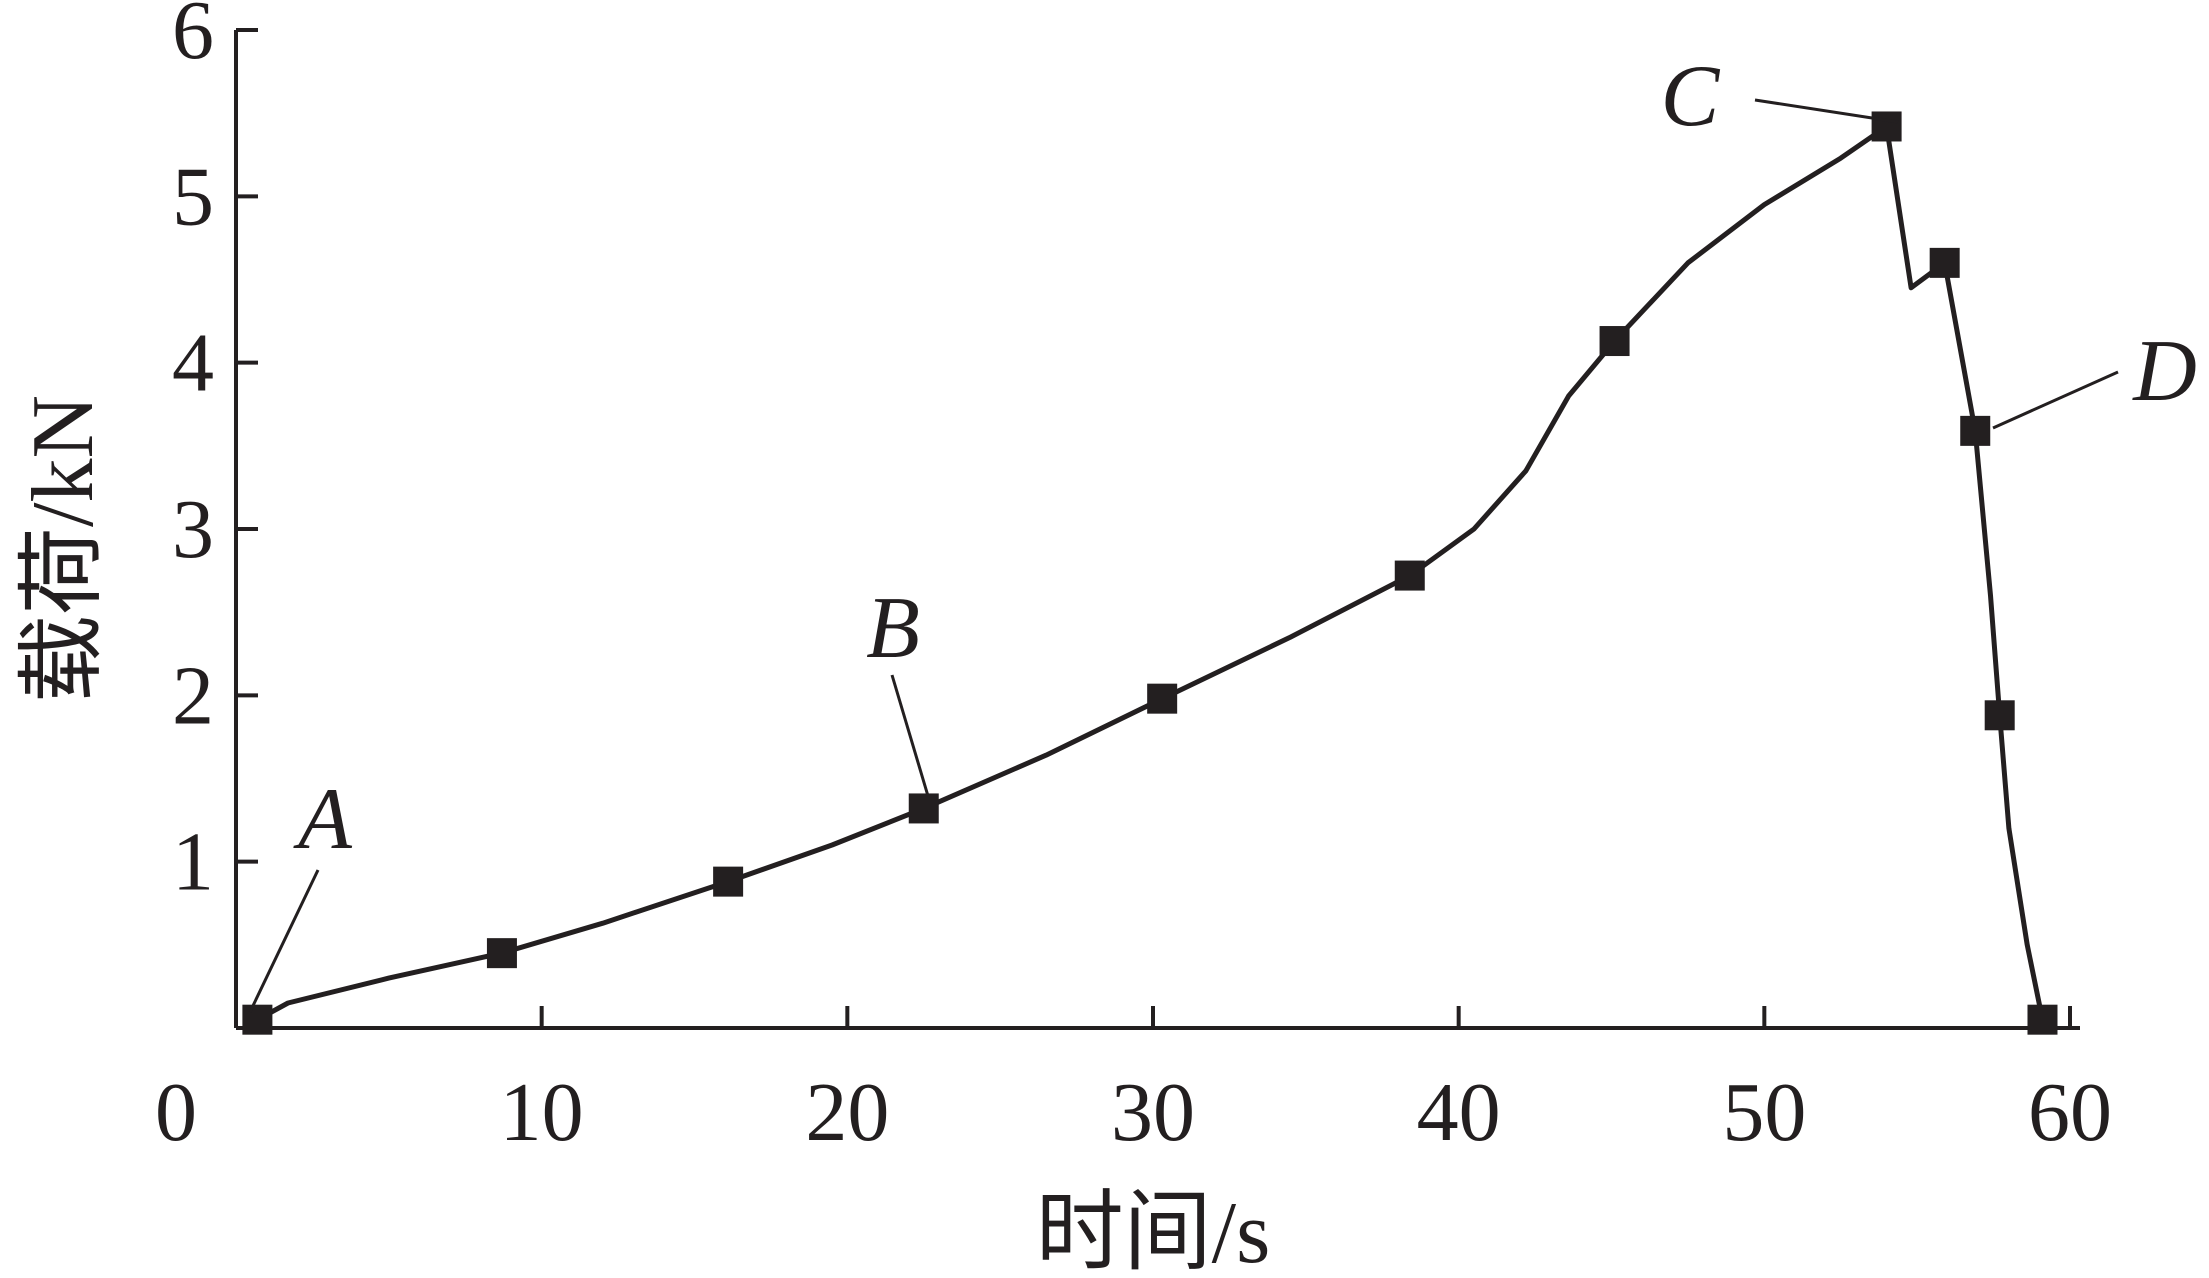 The image size is (2209, 1278). I want to click on annotation-label-b: B, so click(893, 628).